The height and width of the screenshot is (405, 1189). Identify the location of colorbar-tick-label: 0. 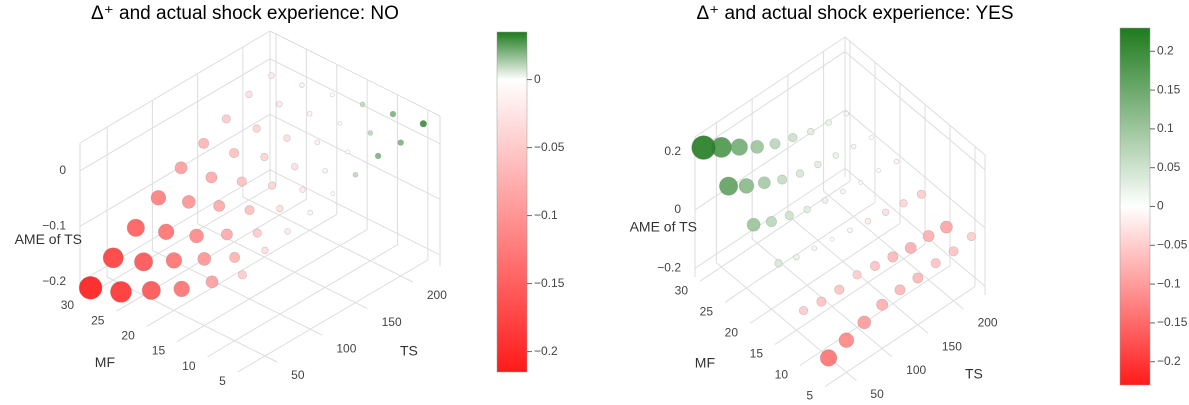
(537, 79).